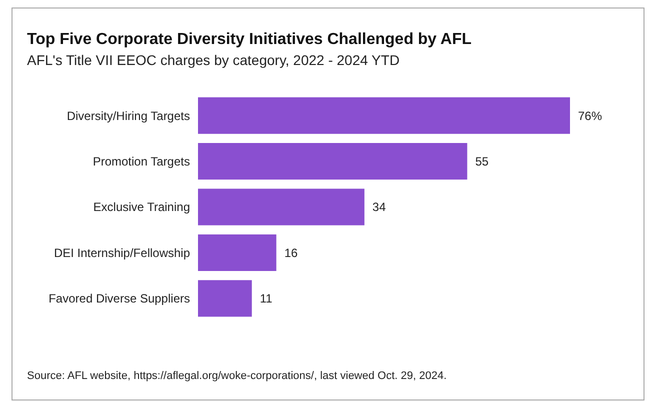  Describe the element at coordinates (141, 207) in the screenshot. I see `y-tick-label: Exclusive Training` at that location.